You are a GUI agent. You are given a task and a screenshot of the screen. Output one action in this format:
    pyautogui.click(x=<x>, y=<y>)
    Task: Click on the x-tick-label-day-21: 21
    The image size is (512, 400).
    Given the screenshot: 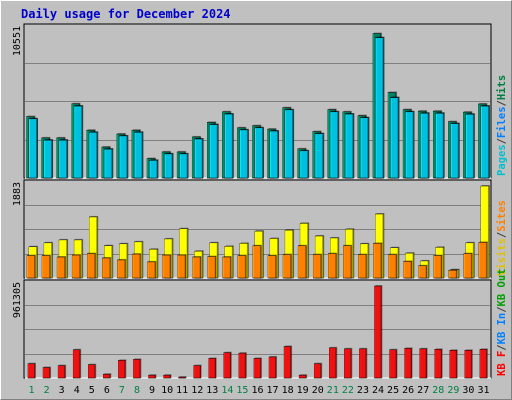 What is the action you would take?
    pyautogui.click(x=333, y=390)
    